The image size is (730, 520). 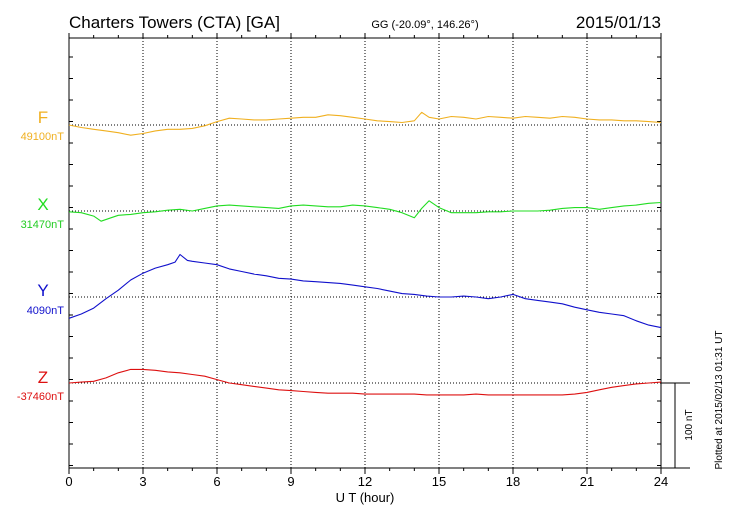 What do you see at coordinates (424, 25) in the screenshot?
I see `coords-label: GG (-20.09°, 146.26°)` at bounding box center [424, 25].